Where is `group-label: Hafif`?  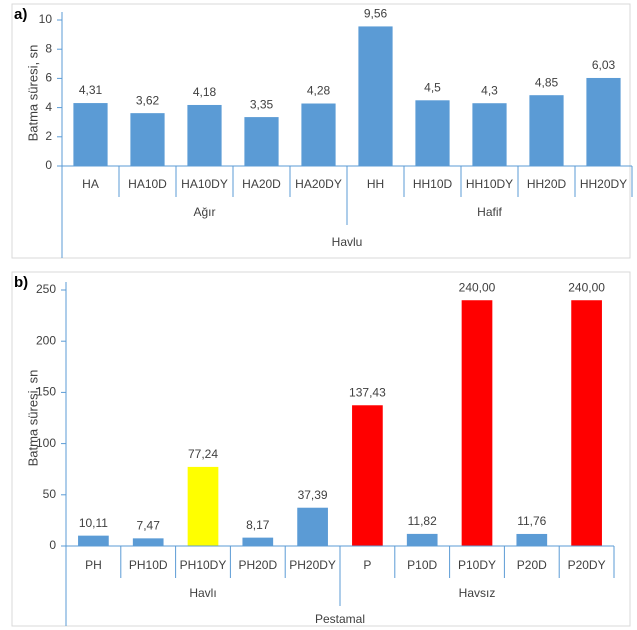
group-label: Hafif is located at coordinates (489, 212).